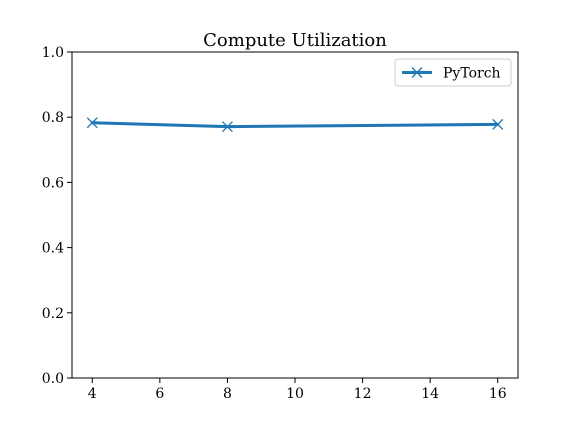 This screenshot has height=432, width=576. I want to click on legend-label: PyTorch, so click(472, 74).